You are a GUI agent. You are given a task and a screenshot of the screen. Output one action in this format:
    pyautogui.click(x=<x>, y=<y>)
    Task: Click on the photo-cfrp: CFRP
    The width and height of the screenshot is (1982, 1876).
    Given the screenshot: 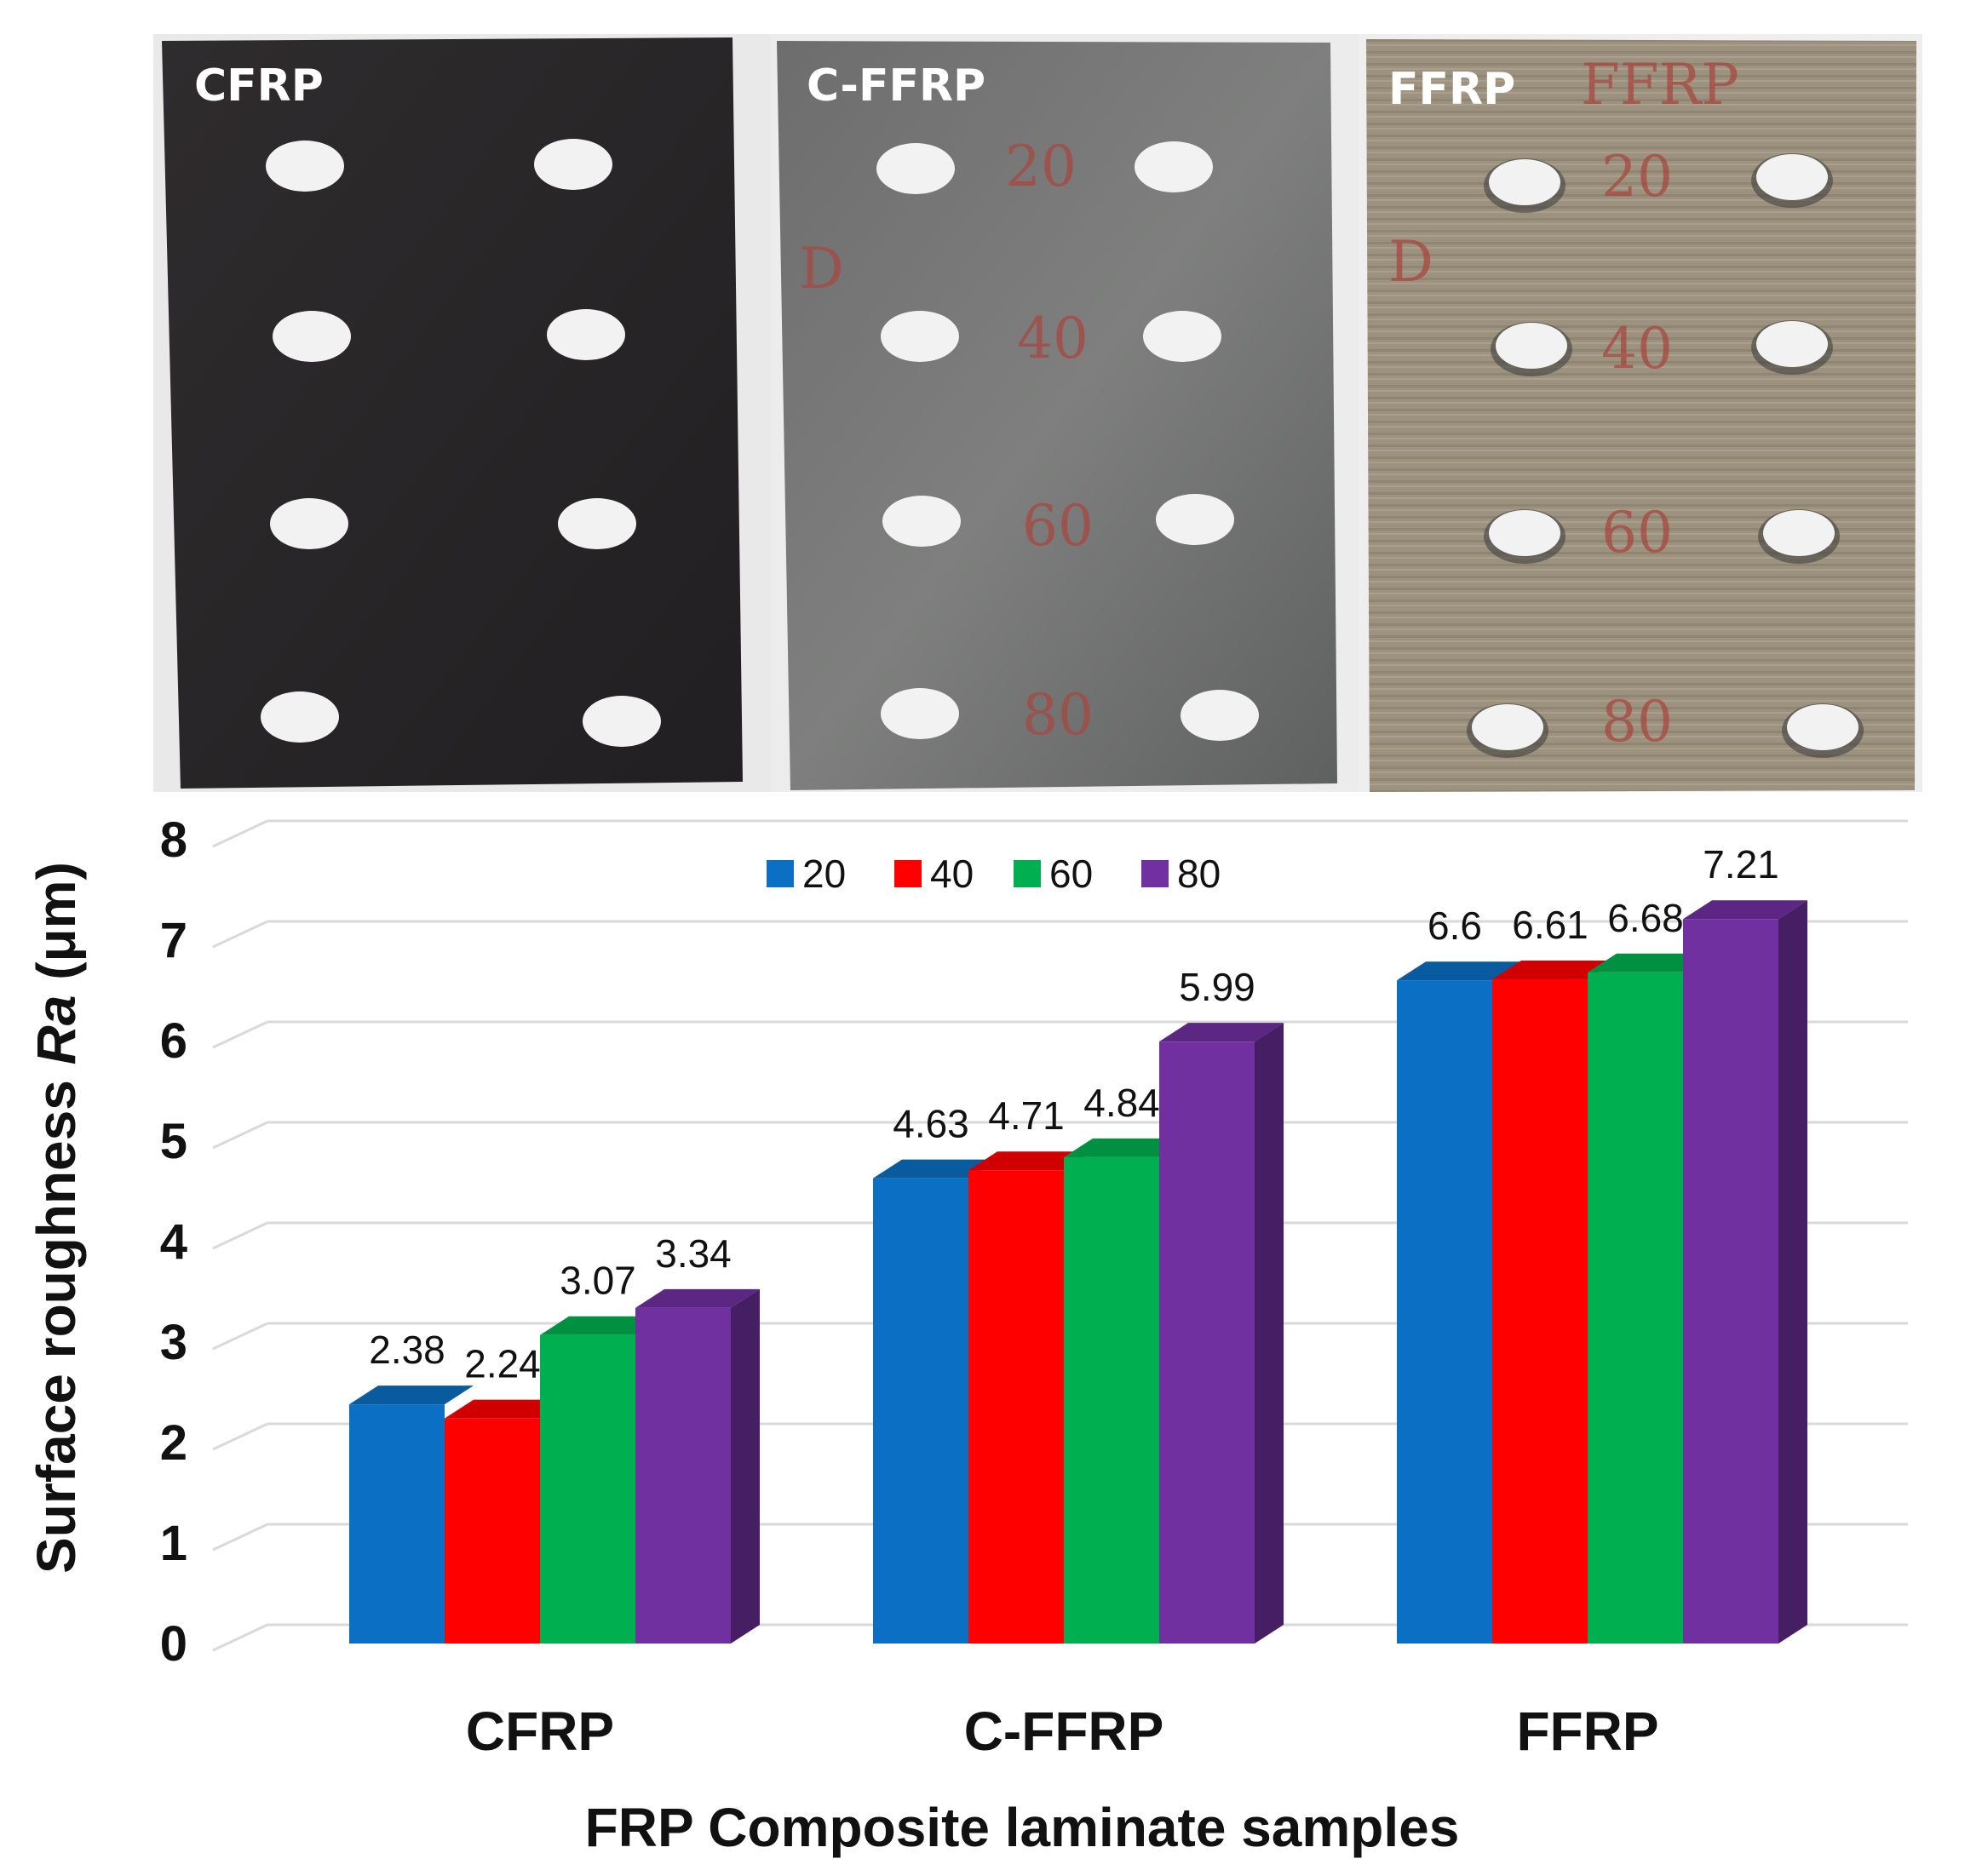 What is the action you would take?
    pyautogui.click(x=462, y=413)
    